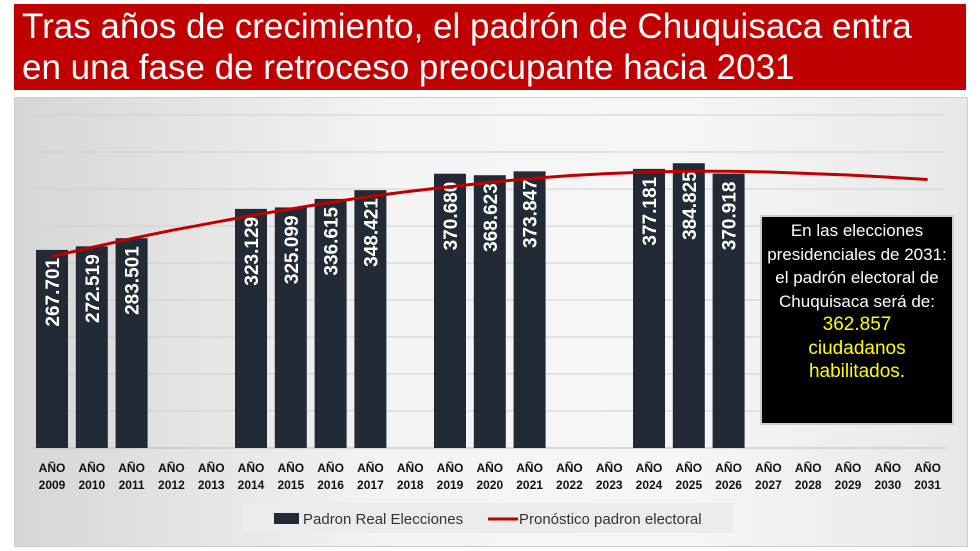 This screenshot has width=980, height=551. Describe the element at coordinates (132, 485) in the screenshot. I see `x-tick-label: 2011` at that location.